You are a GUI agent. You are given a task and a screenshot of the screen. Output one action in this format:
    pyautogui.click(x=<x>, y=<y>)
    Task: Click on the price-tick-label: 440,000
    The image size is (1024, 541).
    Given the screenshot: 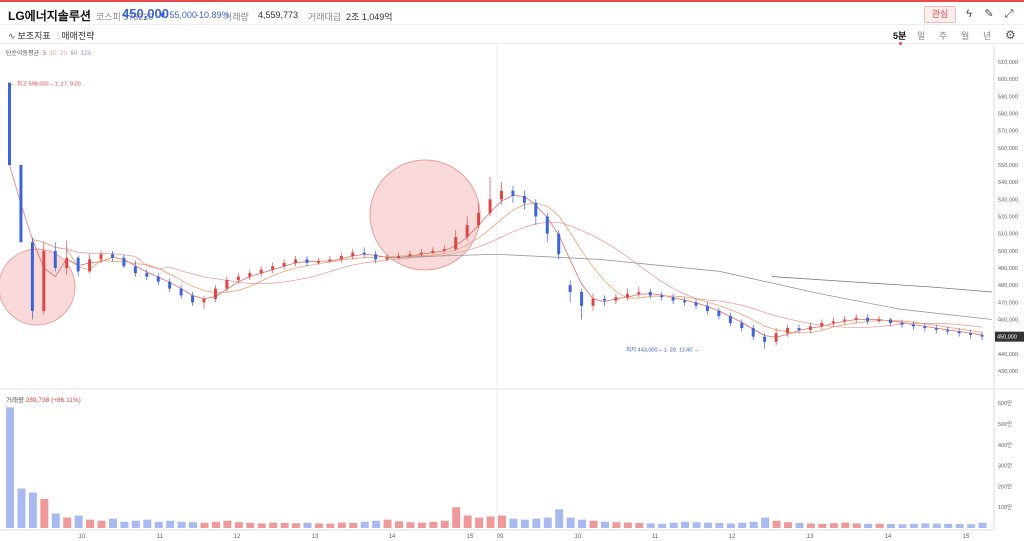 What is the action you would take?
    pyautogui.click(x=1008, y=355)
    